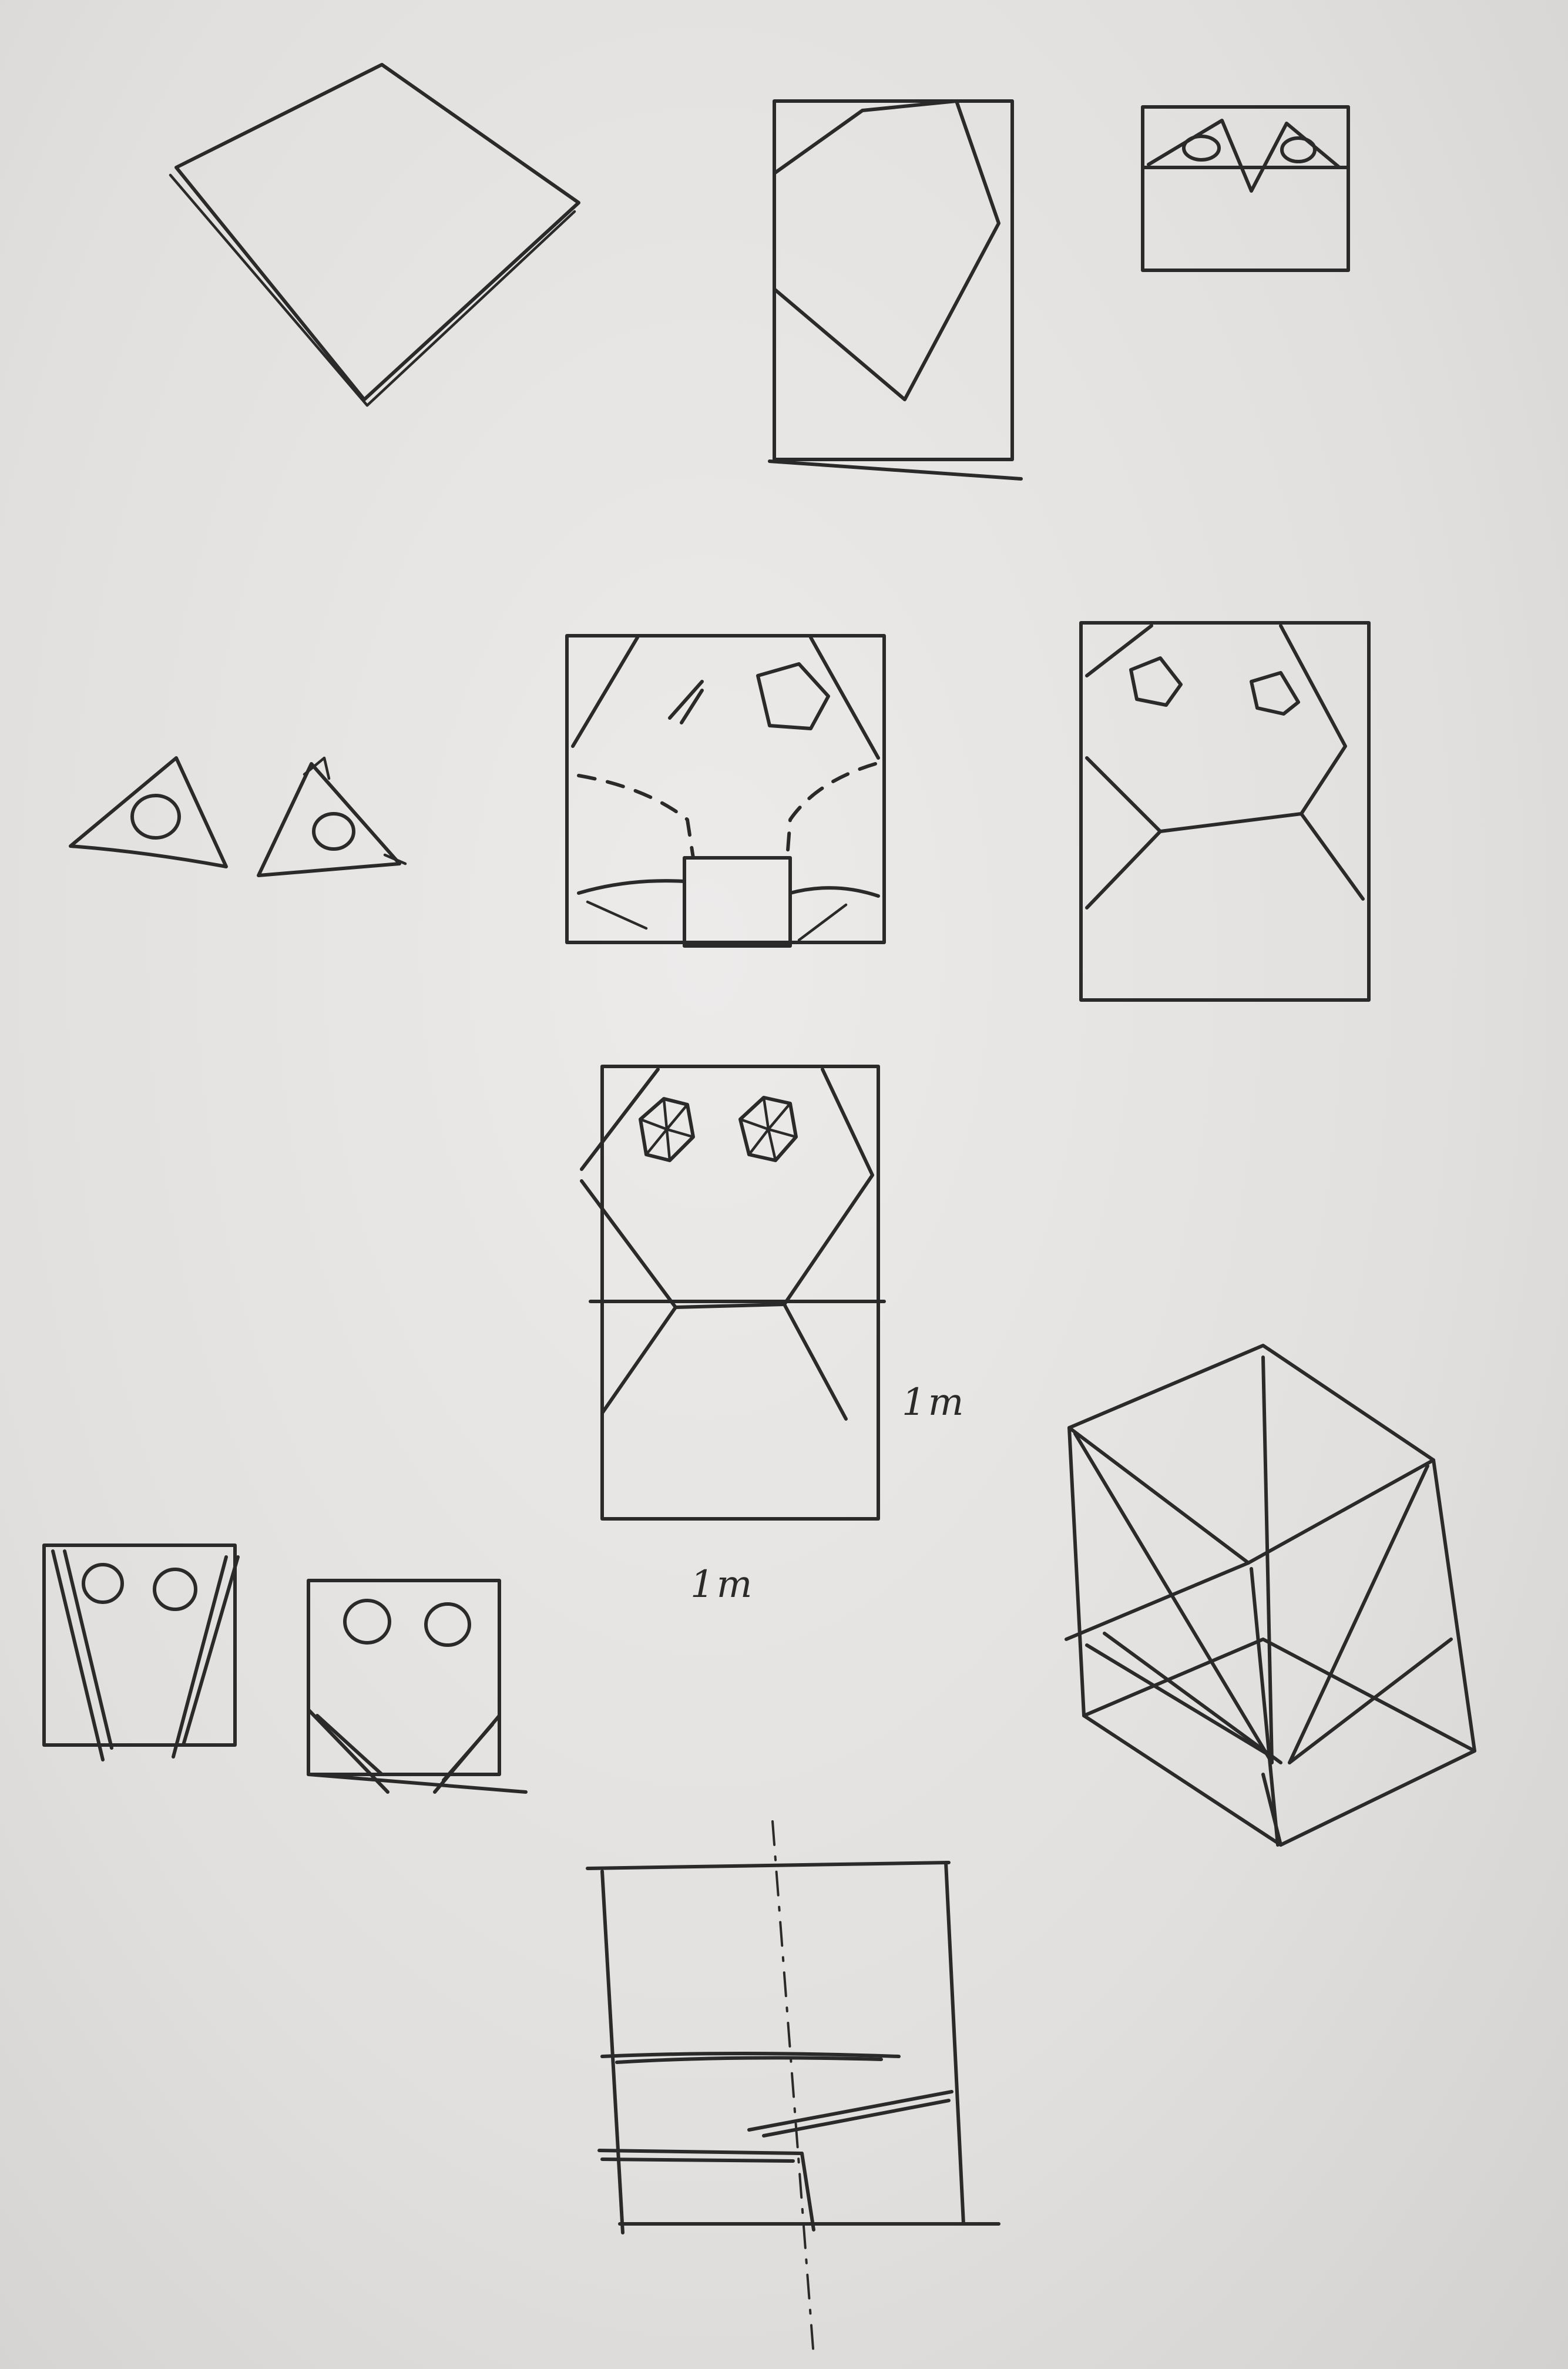 The image size is (1568, 2369). What do you see at coordinates (374, 235) in the screenshot?
I see `sketch-diamond` at bounding box center [374, 235].